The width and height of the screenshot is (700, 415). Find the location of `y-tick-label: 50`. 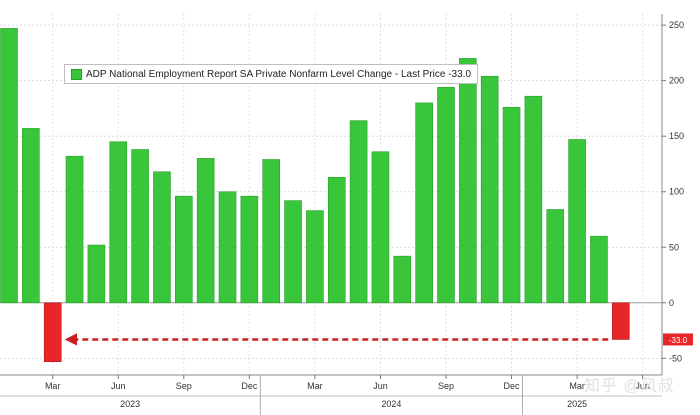

y-tick-label: 50 is located at coordinates (674, 247).